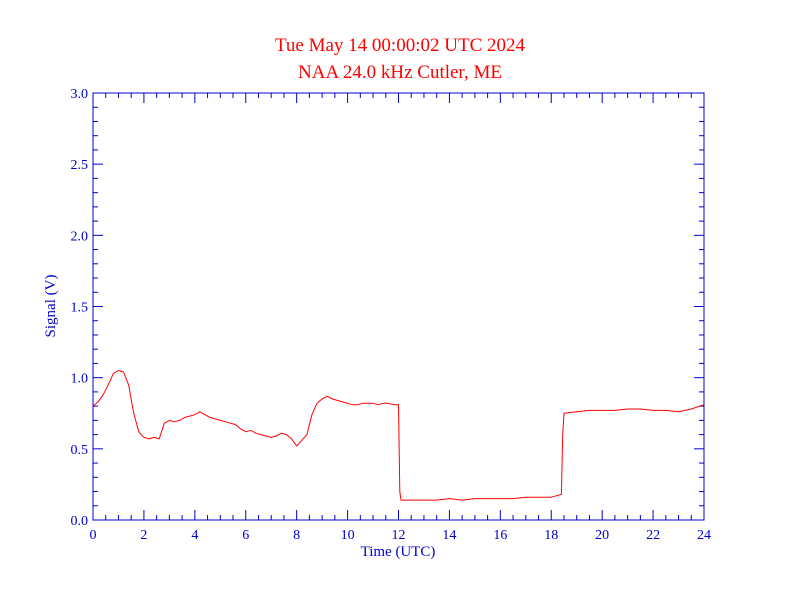 The width and height of the screenshot is (792, 612). What do you see at coordinates (93, 535) in the screenshot?
I see `x-tick-label: 0` at bounding box center [93, 535].